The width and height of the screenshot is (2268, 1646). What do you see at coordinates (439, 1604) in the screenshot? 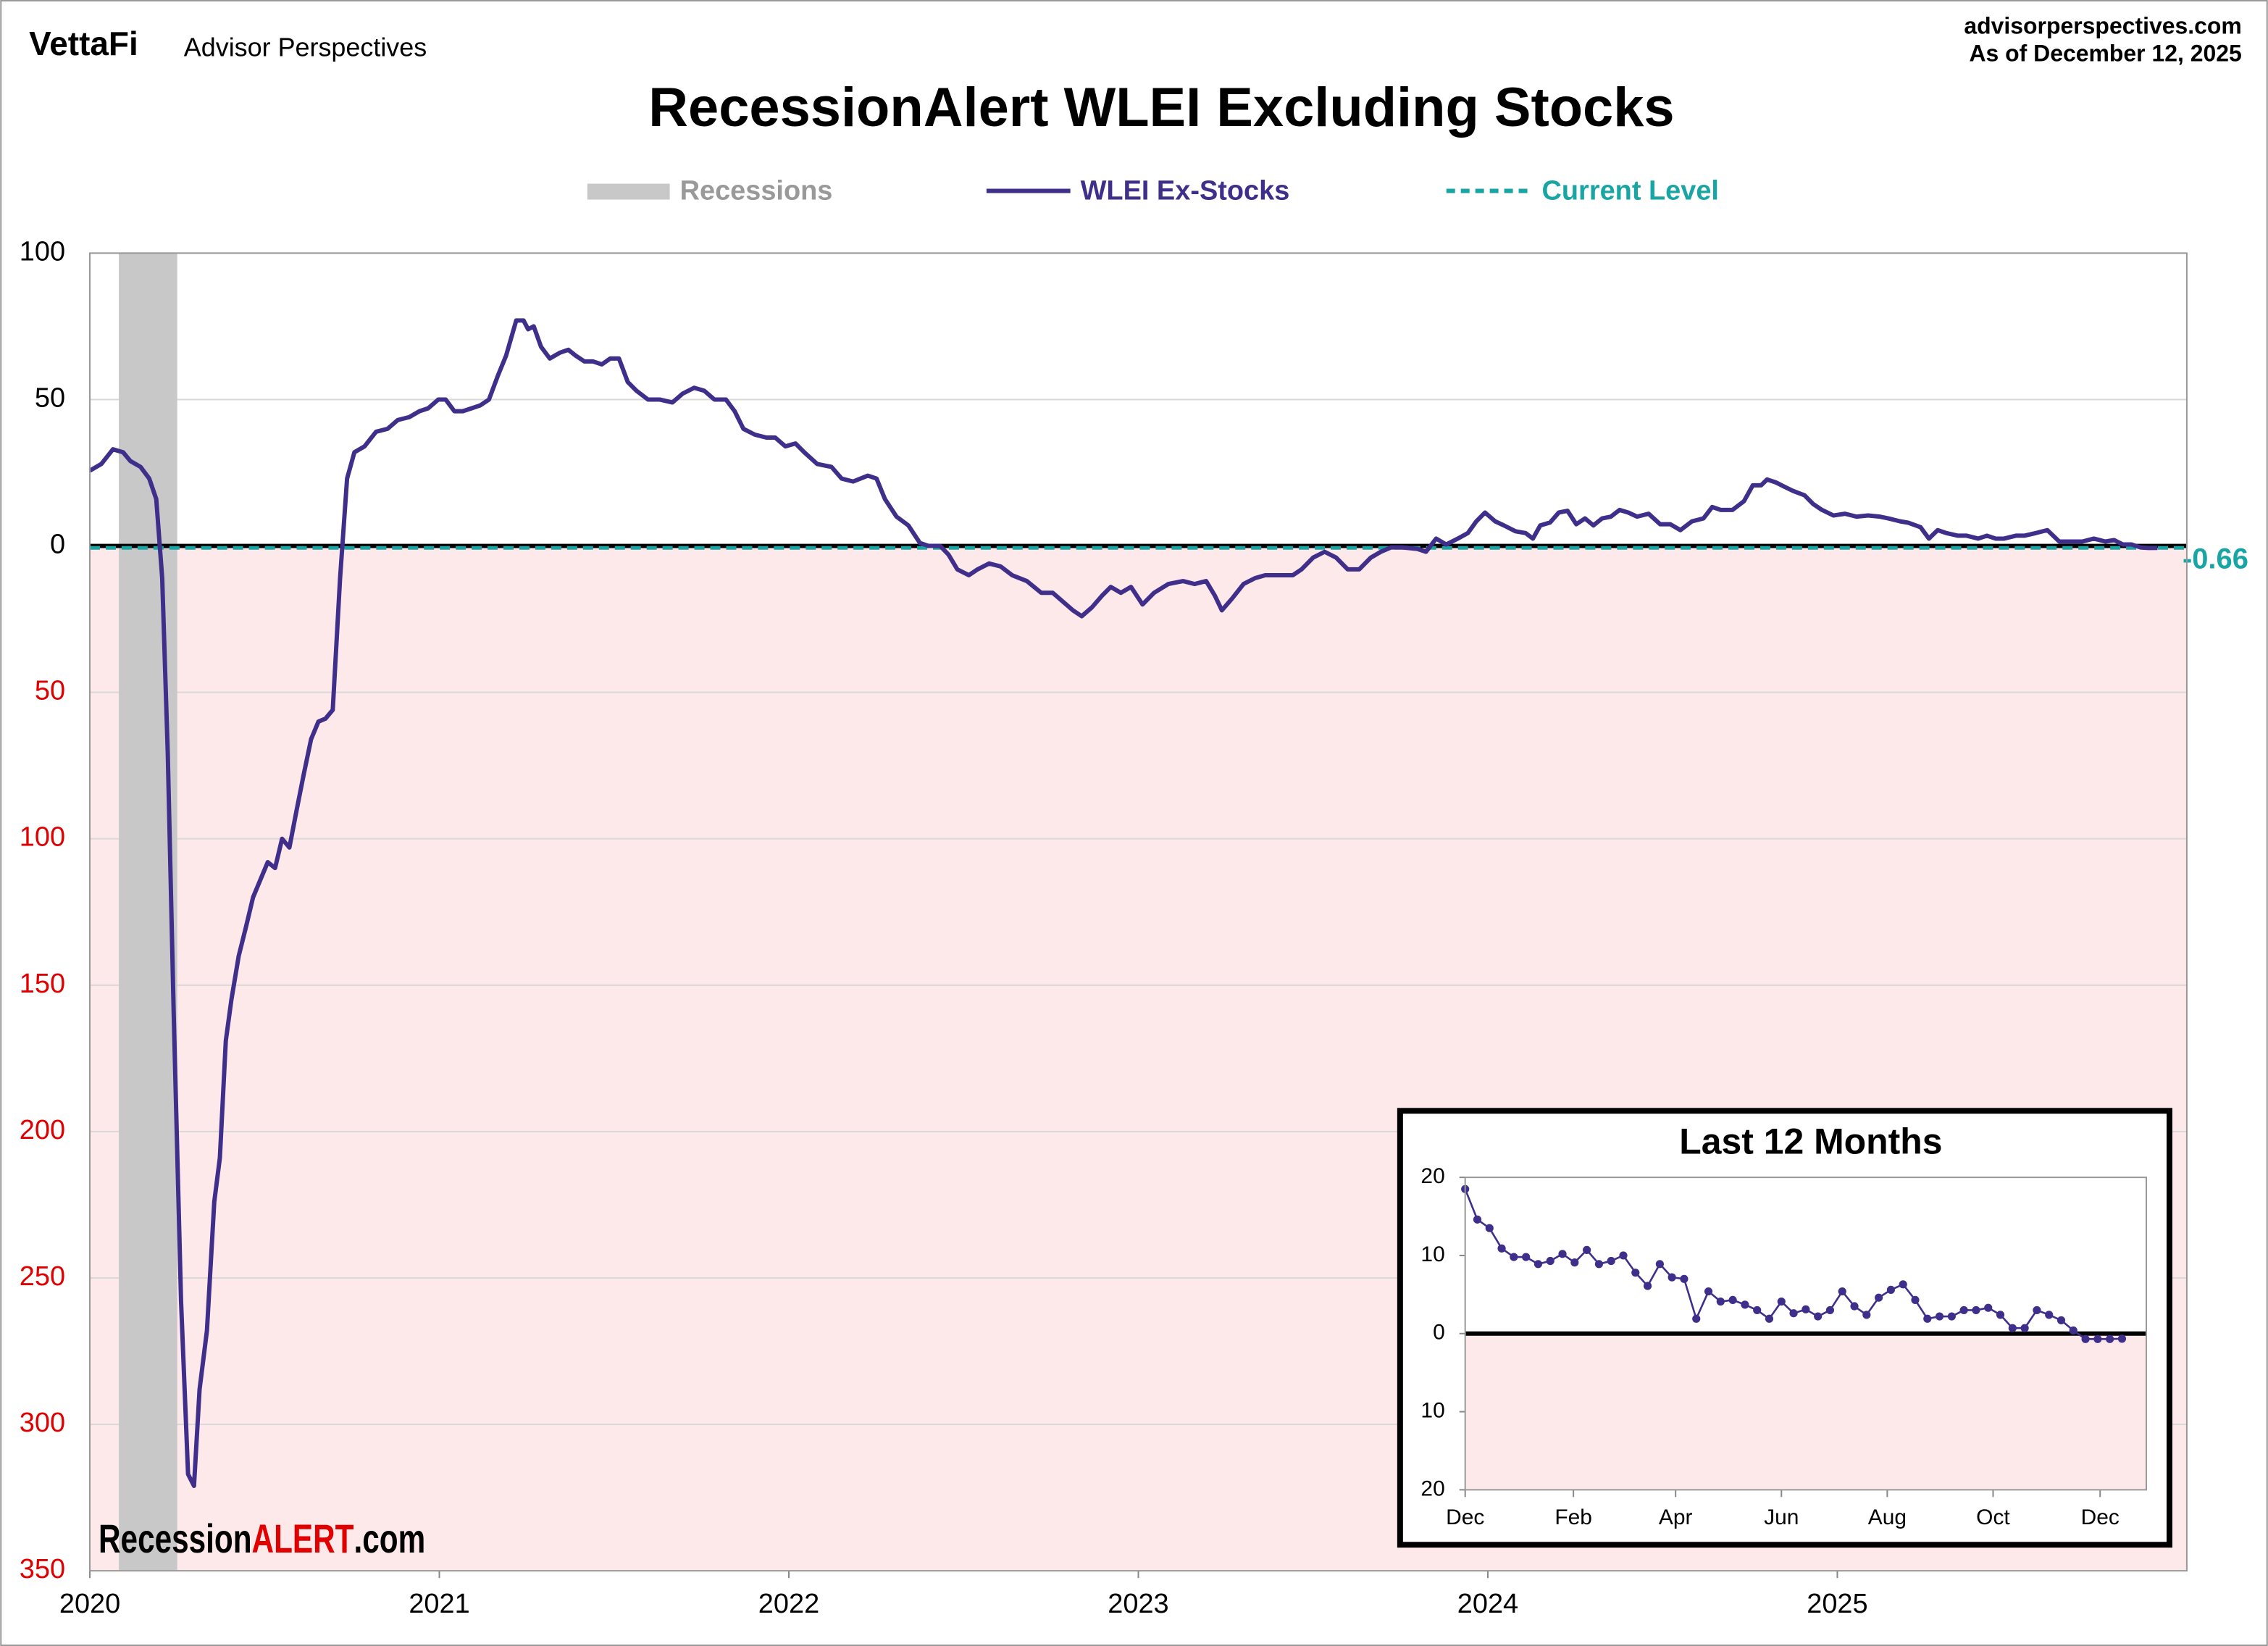
I see `x-tick-label: 2021` at bounding box center [439, 1604].